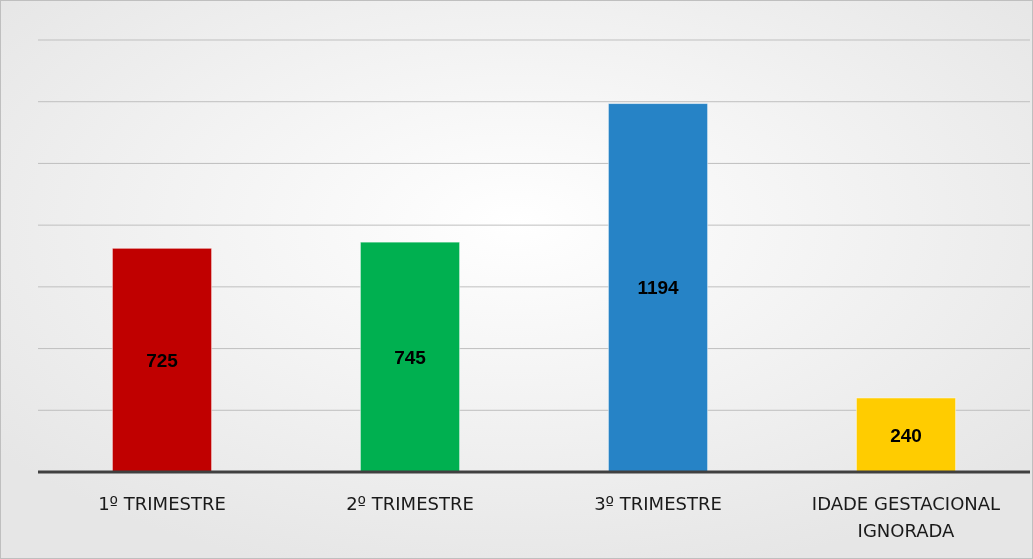 The image size is (1033, 559). I want to click on x-tick-label: 3º TRIMESTRE, so click(658, 503).